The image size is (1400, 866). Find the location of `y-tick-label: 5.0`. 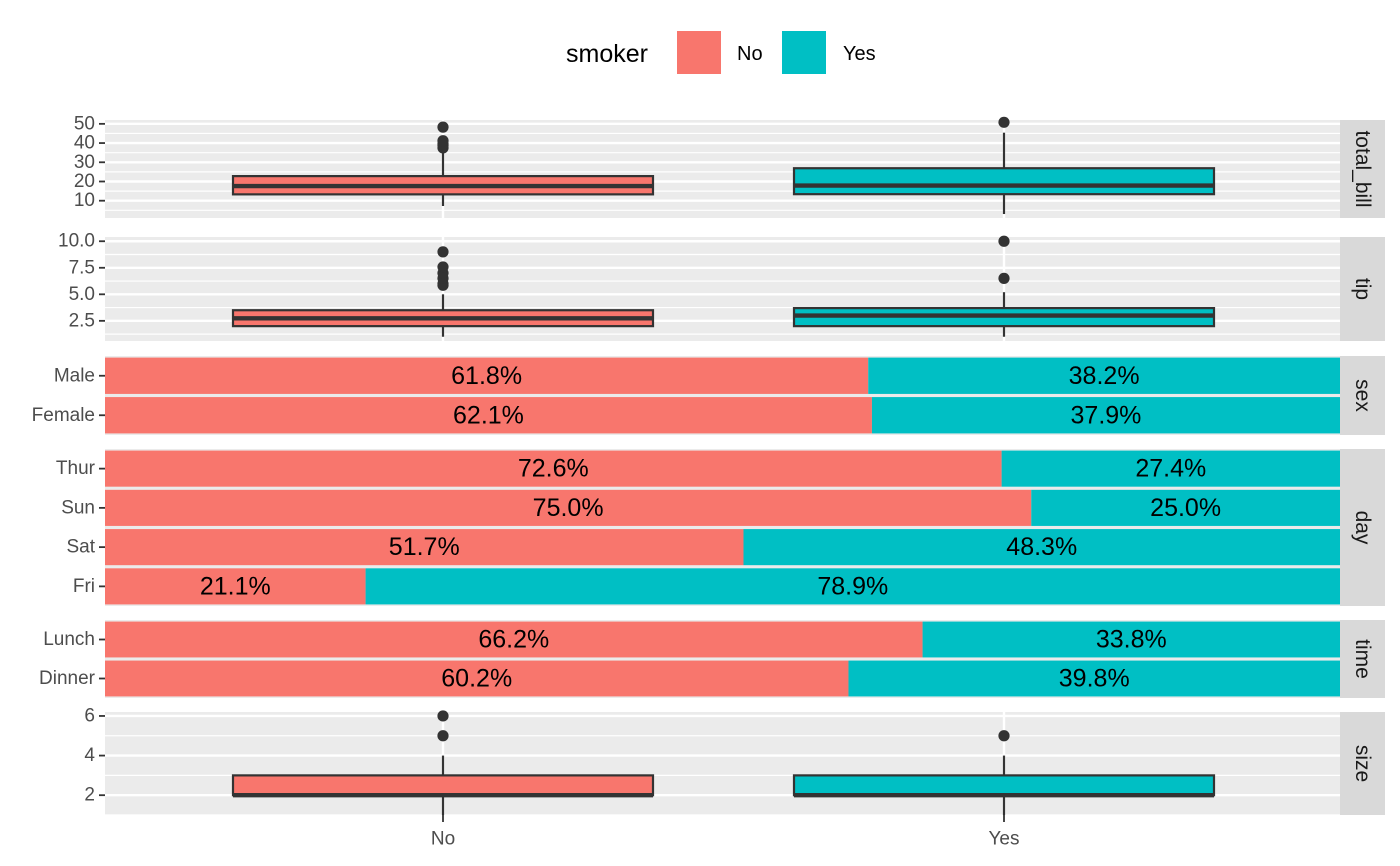

y-tick-label: 5.0 is located at coordinates (82, 294).